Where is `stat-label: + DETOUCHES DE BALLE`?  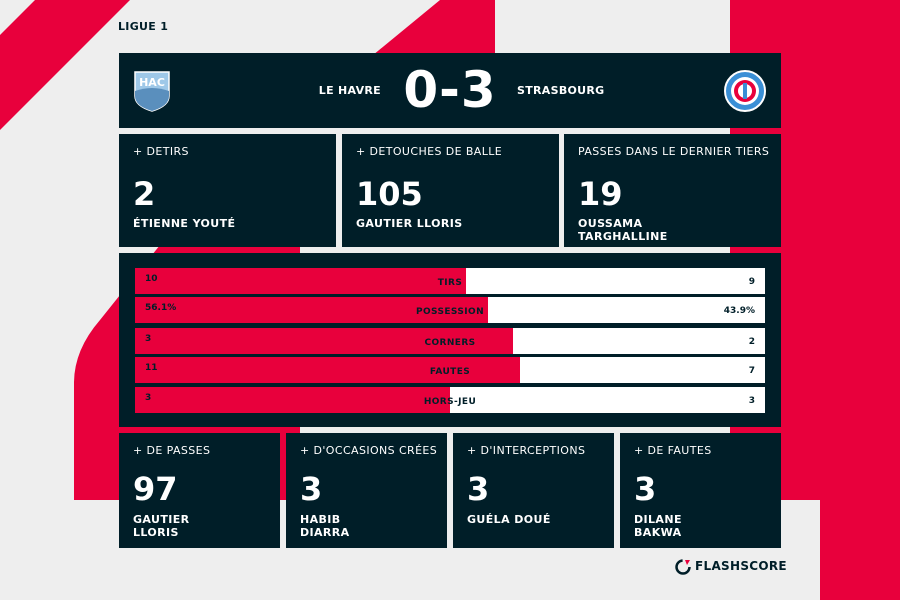 stat-label: + DETOUCHES DE BALLE is located at coordinates (429, 151).